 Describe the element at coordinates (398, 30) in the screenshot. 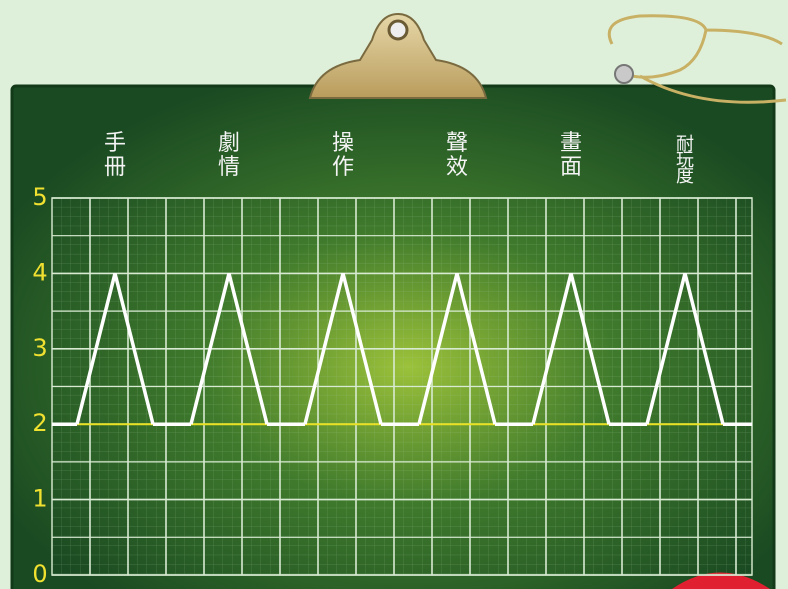

I see `clip-hole` at that location.